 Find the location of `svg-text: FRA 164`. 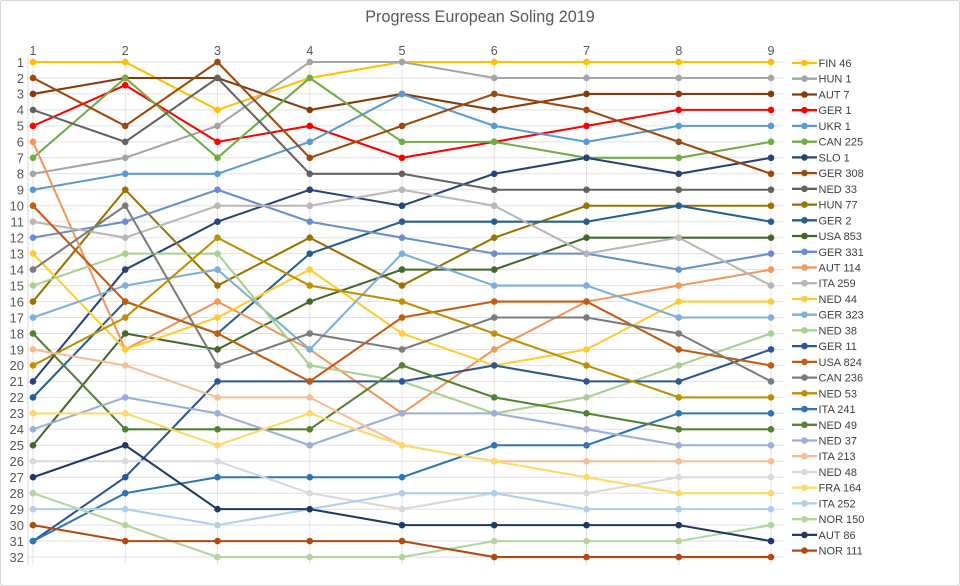

svg-text: FRA 164 is located at coordinates (840, 489).